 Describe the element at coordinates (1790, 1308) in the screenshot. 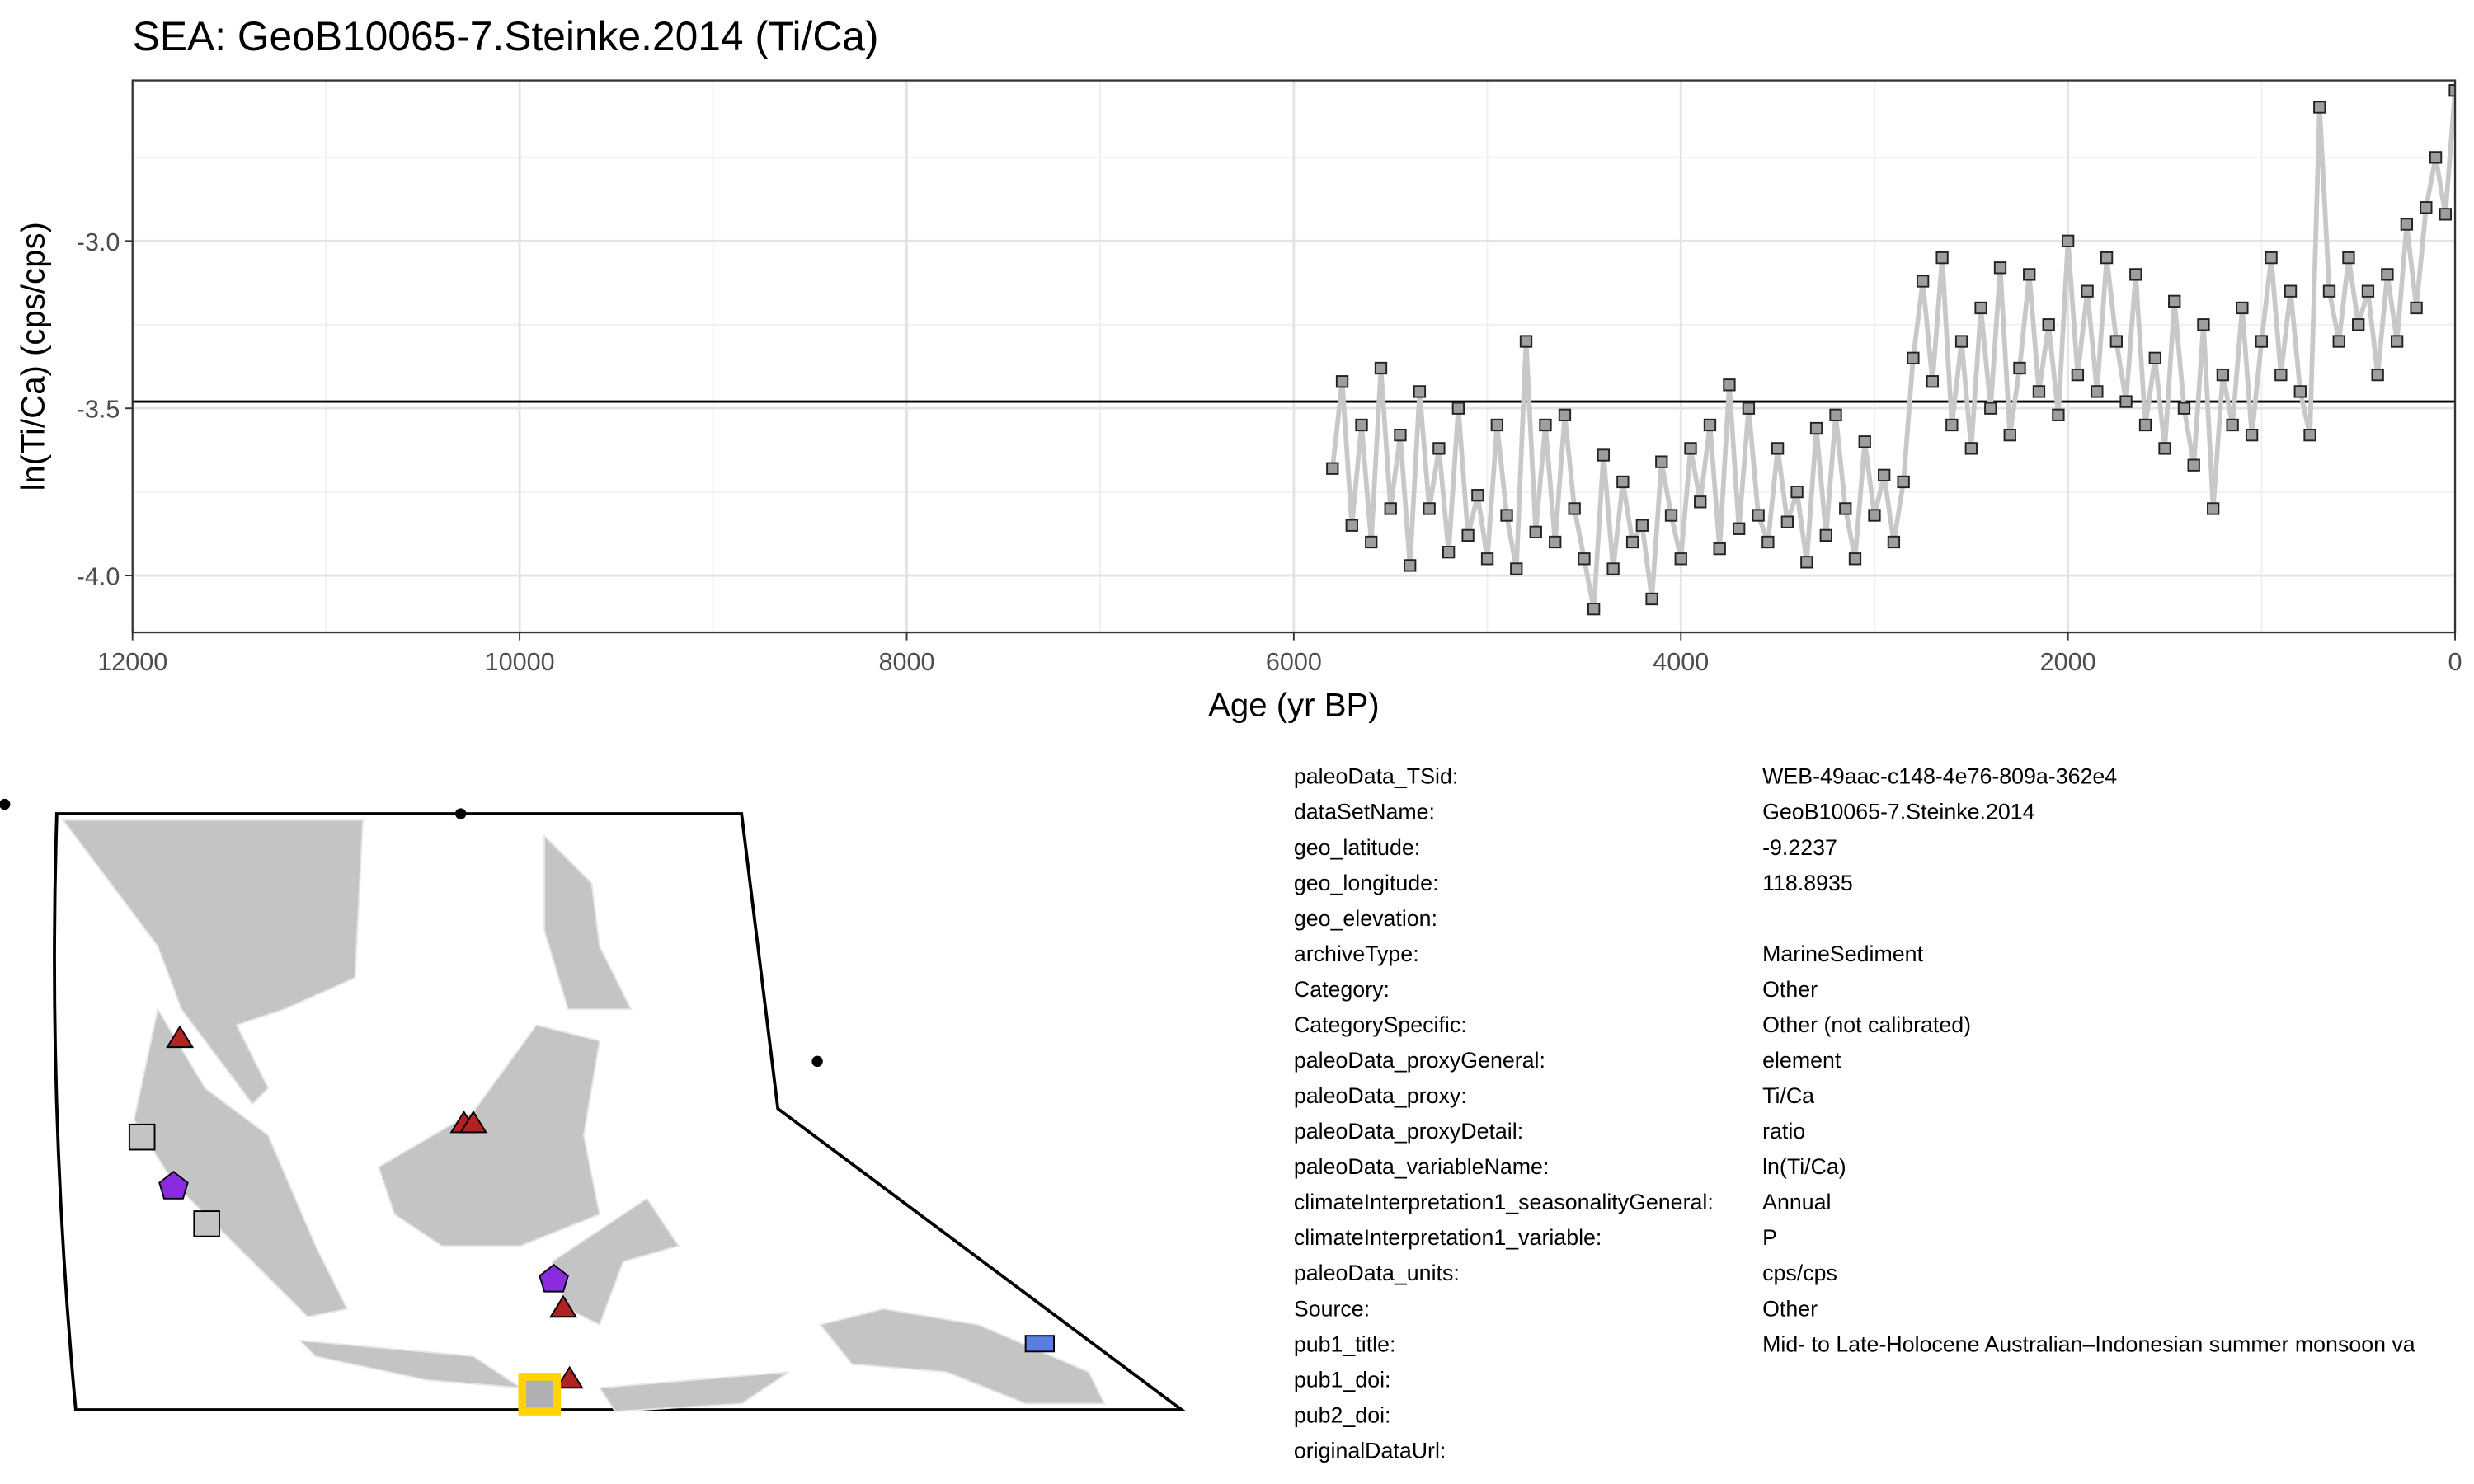

I see `meta-value: Other` at that location.